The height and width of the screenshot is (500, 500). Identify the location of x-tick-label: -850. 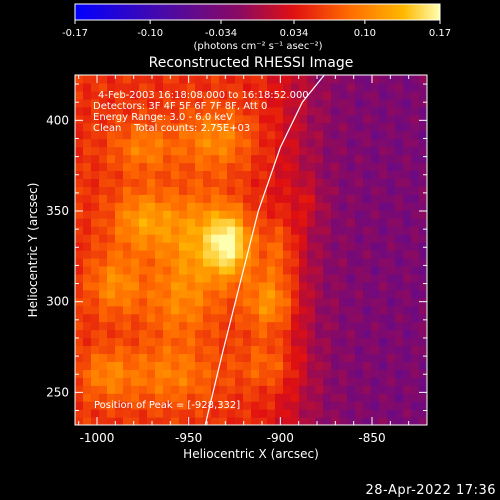
(371, 438).